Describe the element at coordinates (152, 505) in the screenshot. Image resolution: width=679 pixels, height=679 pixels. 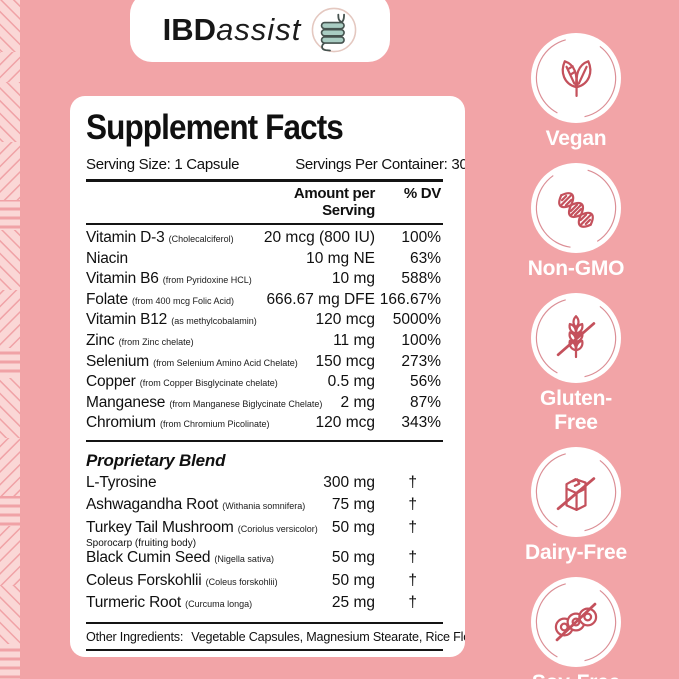
I see `blend-ingredient-name: Ashwagandha Root` at that location.